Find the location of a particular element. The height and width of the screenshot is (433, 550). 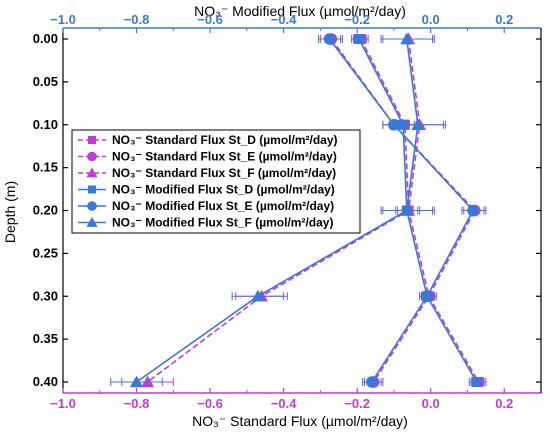

legend-box is located at coordinates (216, 181).